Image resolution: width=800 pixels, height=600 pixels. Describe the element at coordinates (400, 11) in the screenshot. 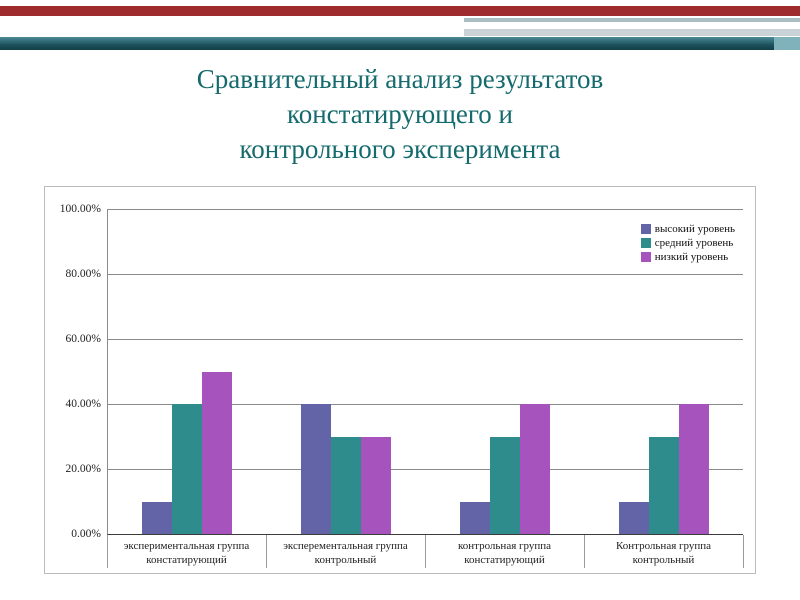

I see `top-red-bar` at that location.